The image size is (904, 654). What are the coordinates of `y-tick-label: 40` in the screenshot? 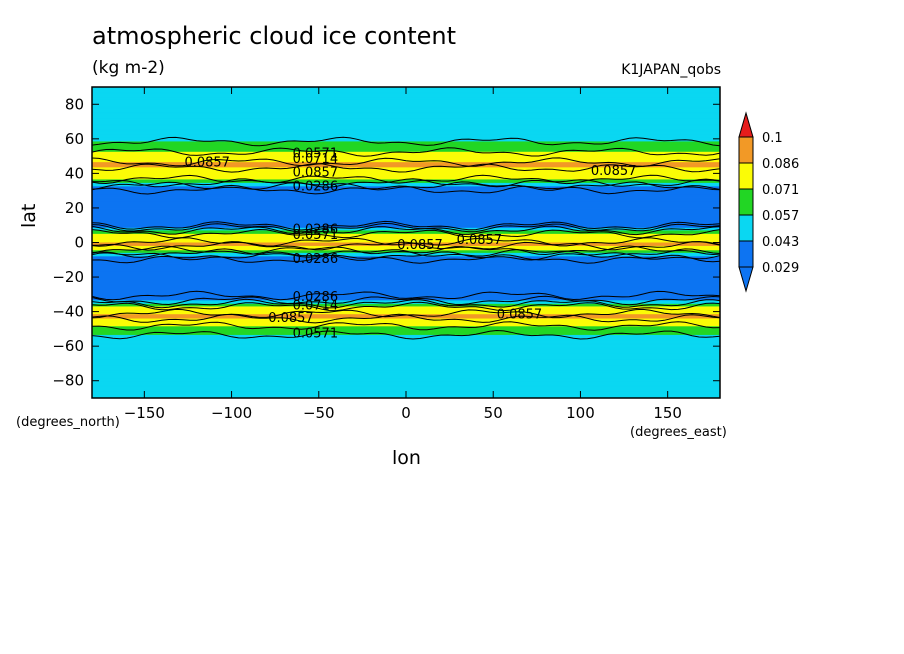 It's located at (74, 173).